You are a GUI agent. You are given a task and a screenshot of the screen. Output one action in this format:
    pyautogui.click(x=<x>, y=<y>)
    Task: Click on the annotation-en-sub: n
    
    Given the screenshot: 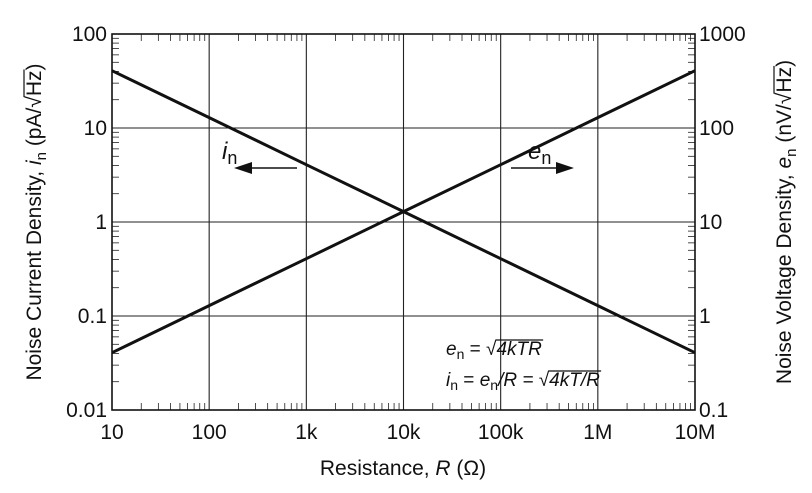 What is the action you would take?
    pyautogui.click(x=461, y=354)
    